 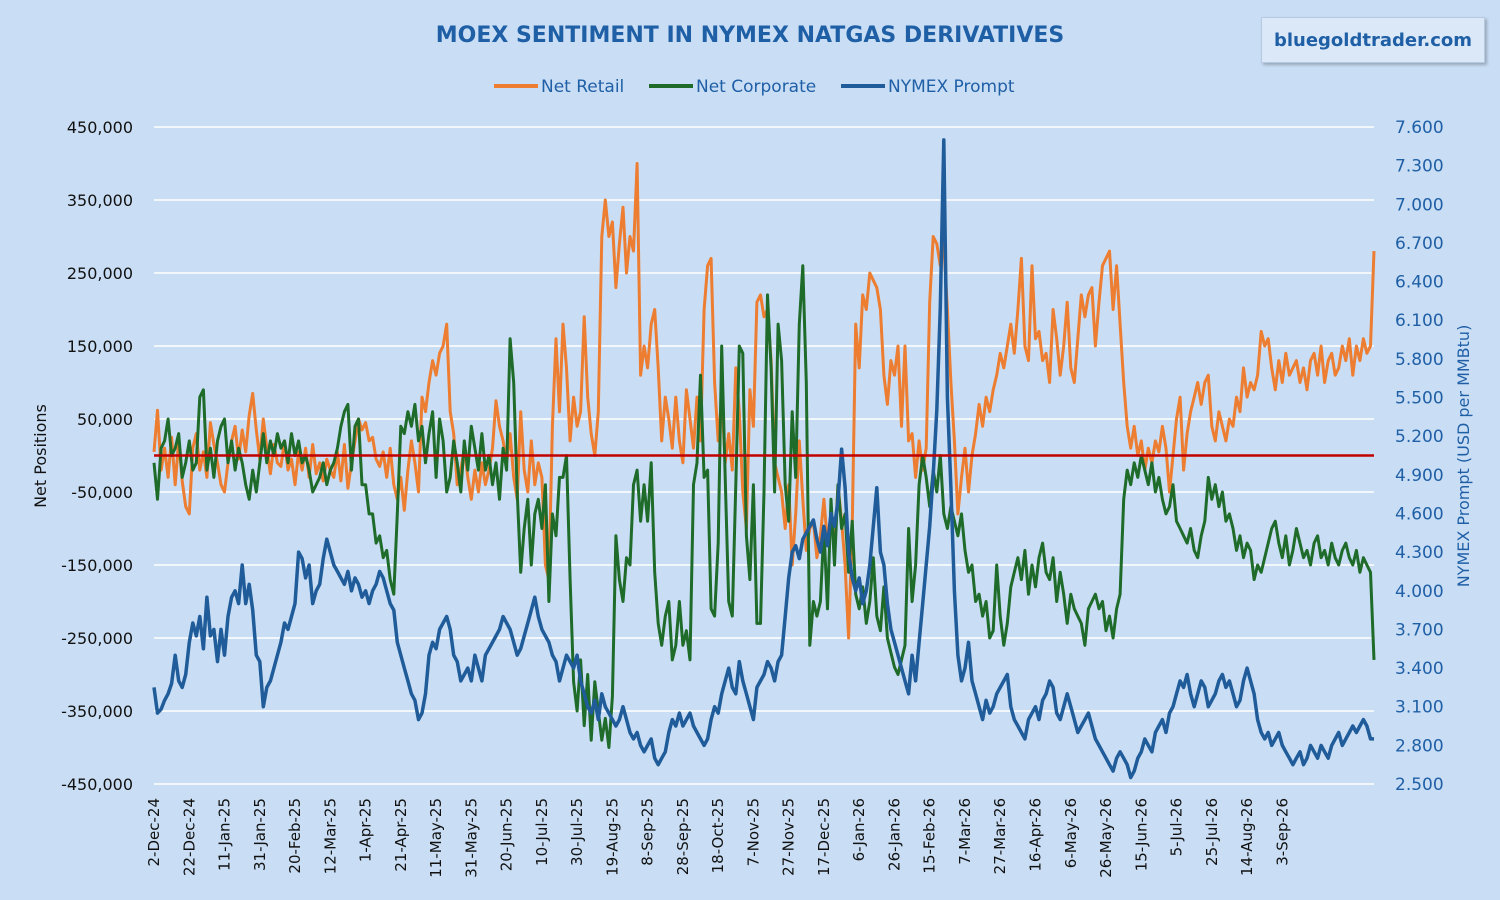 I want to click on legend: Net Retail Net Corporate NYMEX Prompt, so click(x=754, y=87).